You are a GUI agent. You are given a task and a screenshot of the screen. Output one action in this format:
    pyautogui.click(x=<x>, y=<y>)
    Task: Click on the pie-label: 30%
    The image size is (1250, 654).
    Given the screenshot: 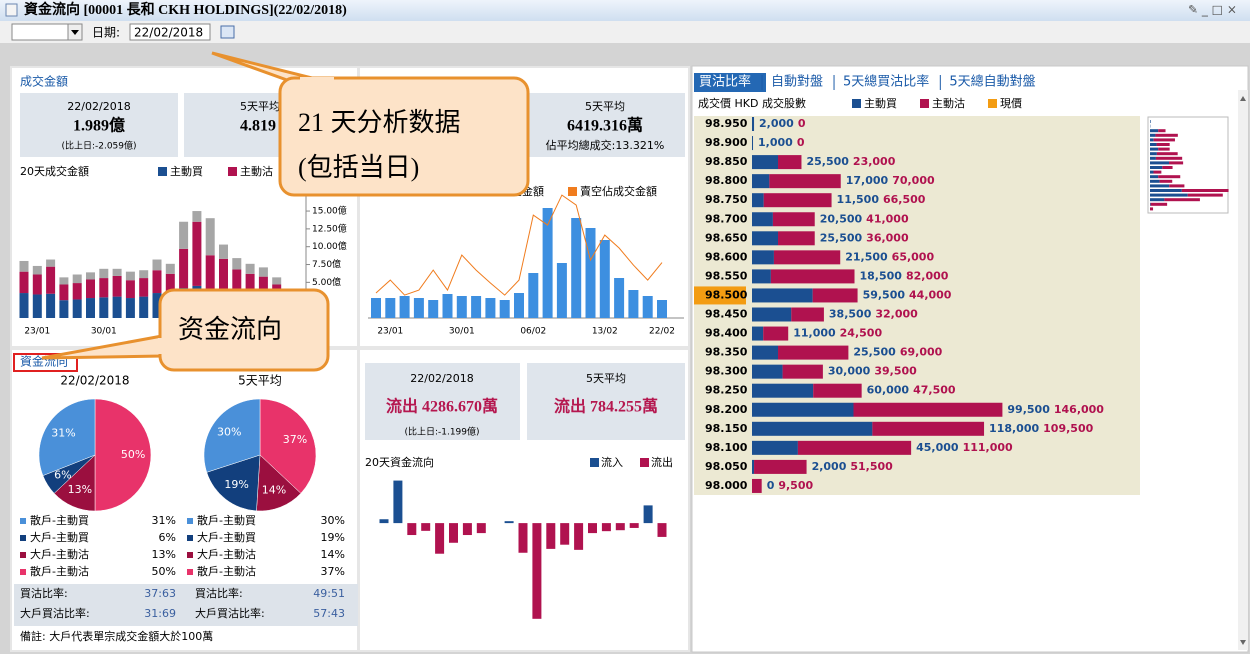 What is the action you would take?
    pyautogui.click(x=229, y=432)
    